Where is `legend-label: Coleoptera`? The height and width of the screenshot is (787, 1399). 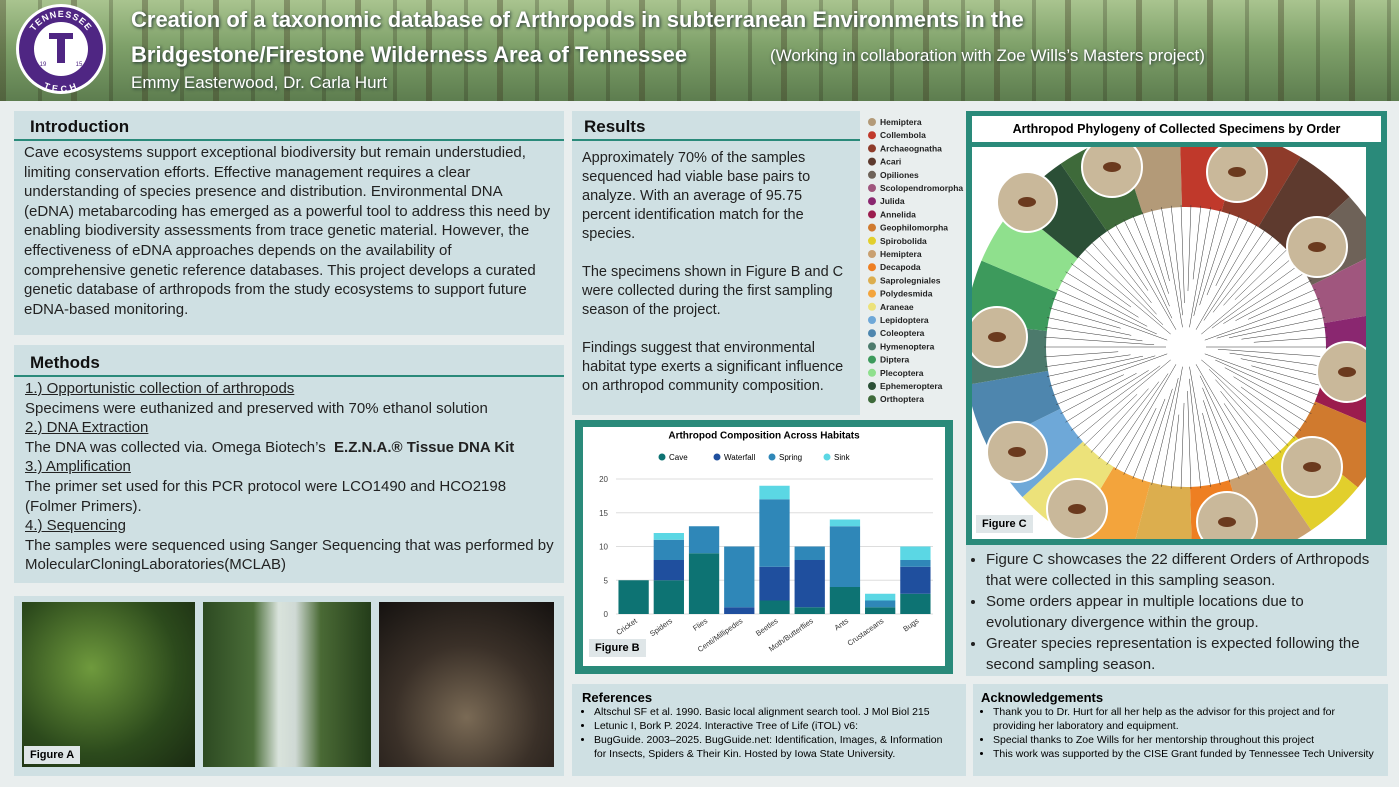
legend-label: Coleoptera is located at coordinates (902, 333).